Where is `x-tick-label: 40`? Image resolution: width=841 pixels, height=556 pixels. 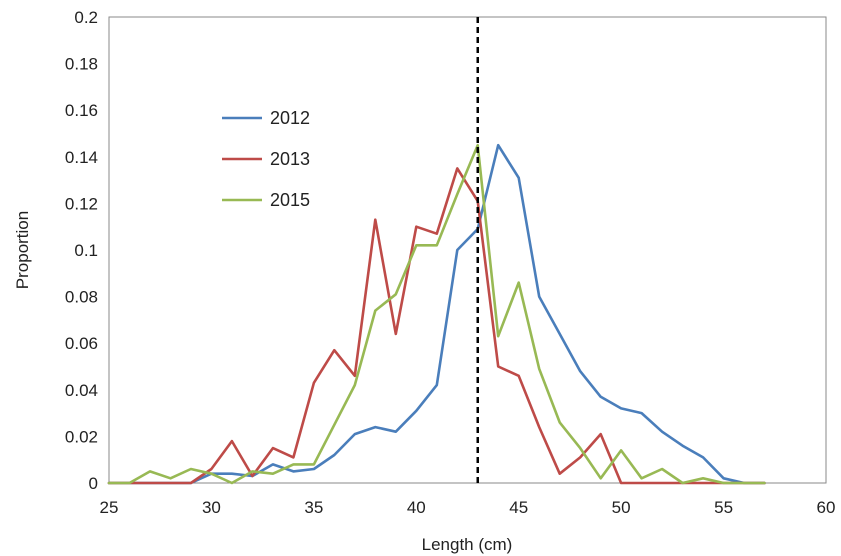 x-tick-label: 40 is located at coordinates (416, 507).